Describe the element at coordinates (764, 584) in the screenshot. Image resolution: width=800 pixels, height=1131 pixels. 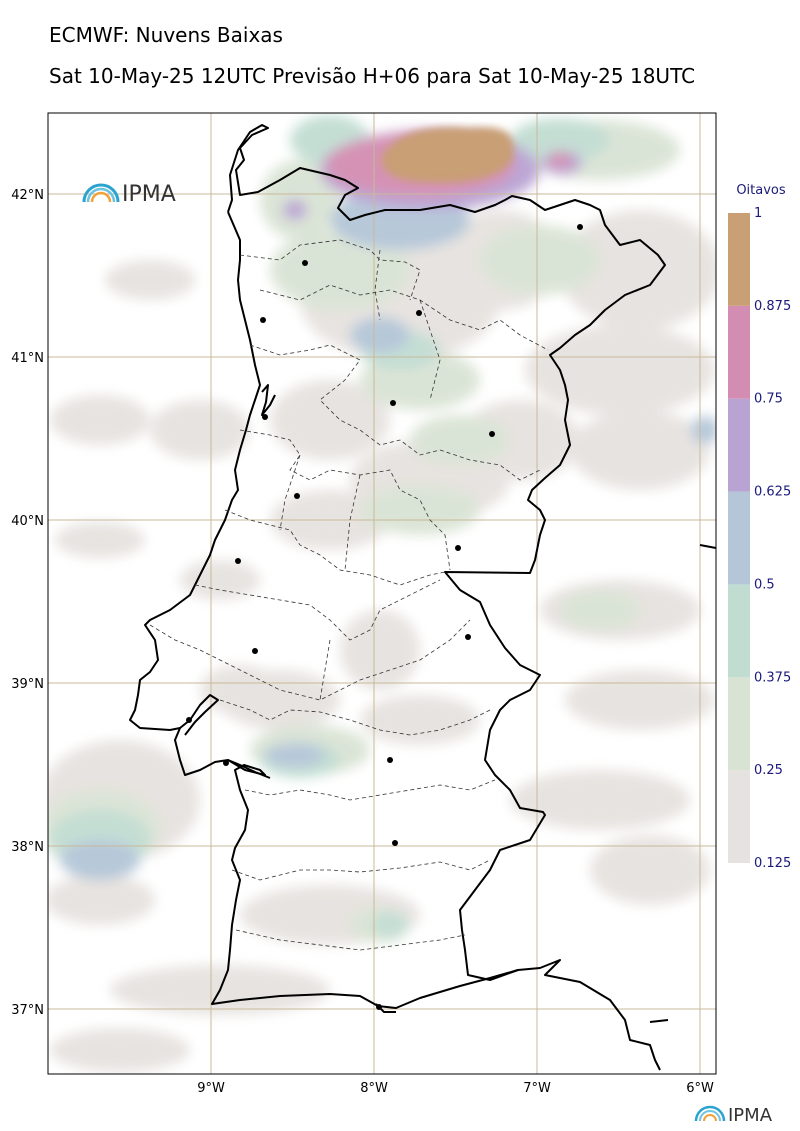
I see `colorbar-level-label: 0.5` at that location.